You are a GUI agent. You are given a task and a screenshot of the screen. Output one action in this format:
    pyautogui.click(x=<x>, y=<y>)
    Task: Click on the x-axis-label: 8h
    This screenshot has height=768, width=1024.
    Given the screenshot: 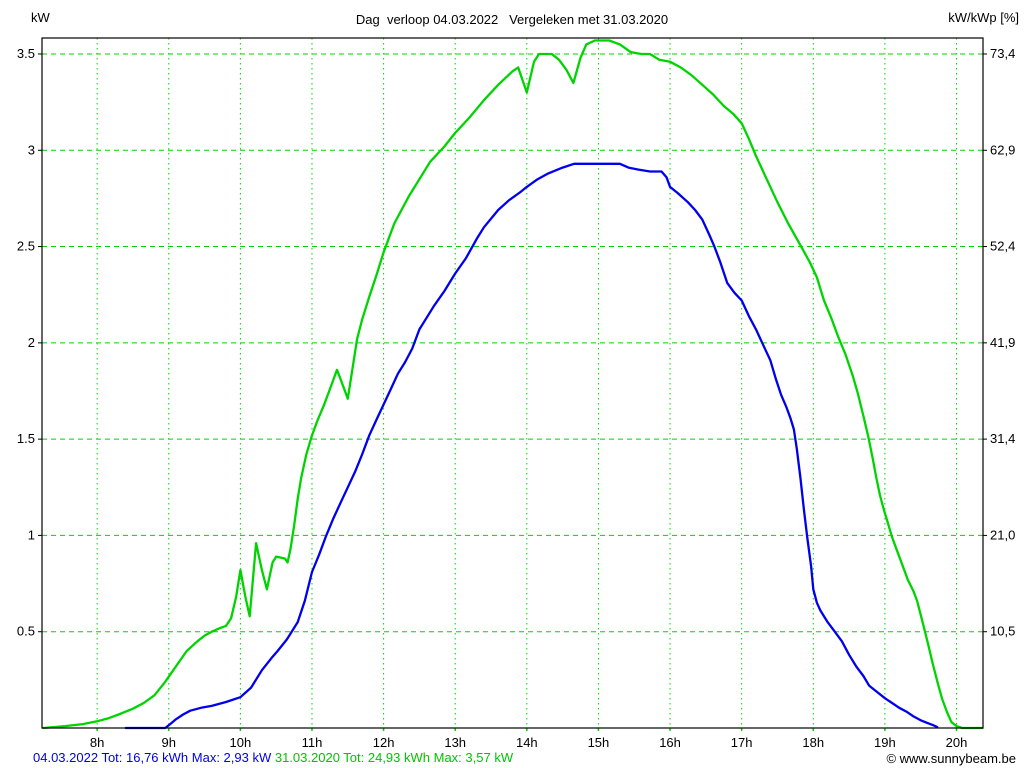 What is the action you would take?
    pyautogui.click(x=97, y=742)
    